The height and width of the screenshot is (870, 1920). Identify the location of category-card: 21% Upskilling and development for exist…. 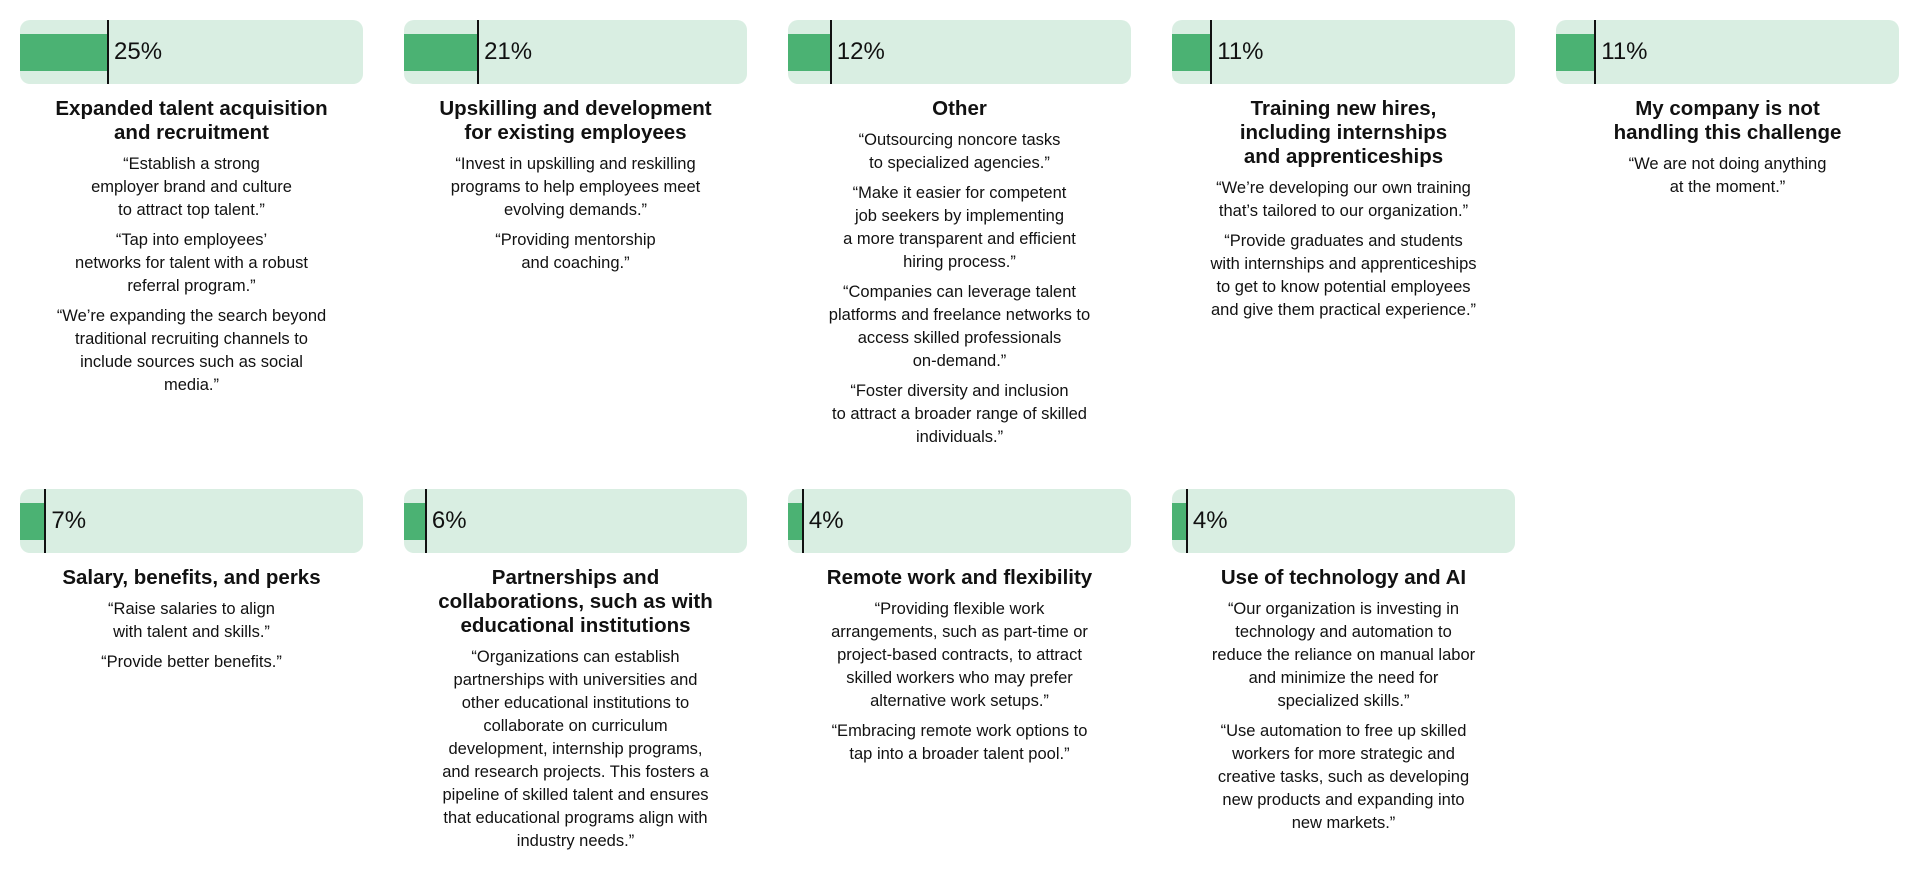
(575, 151).